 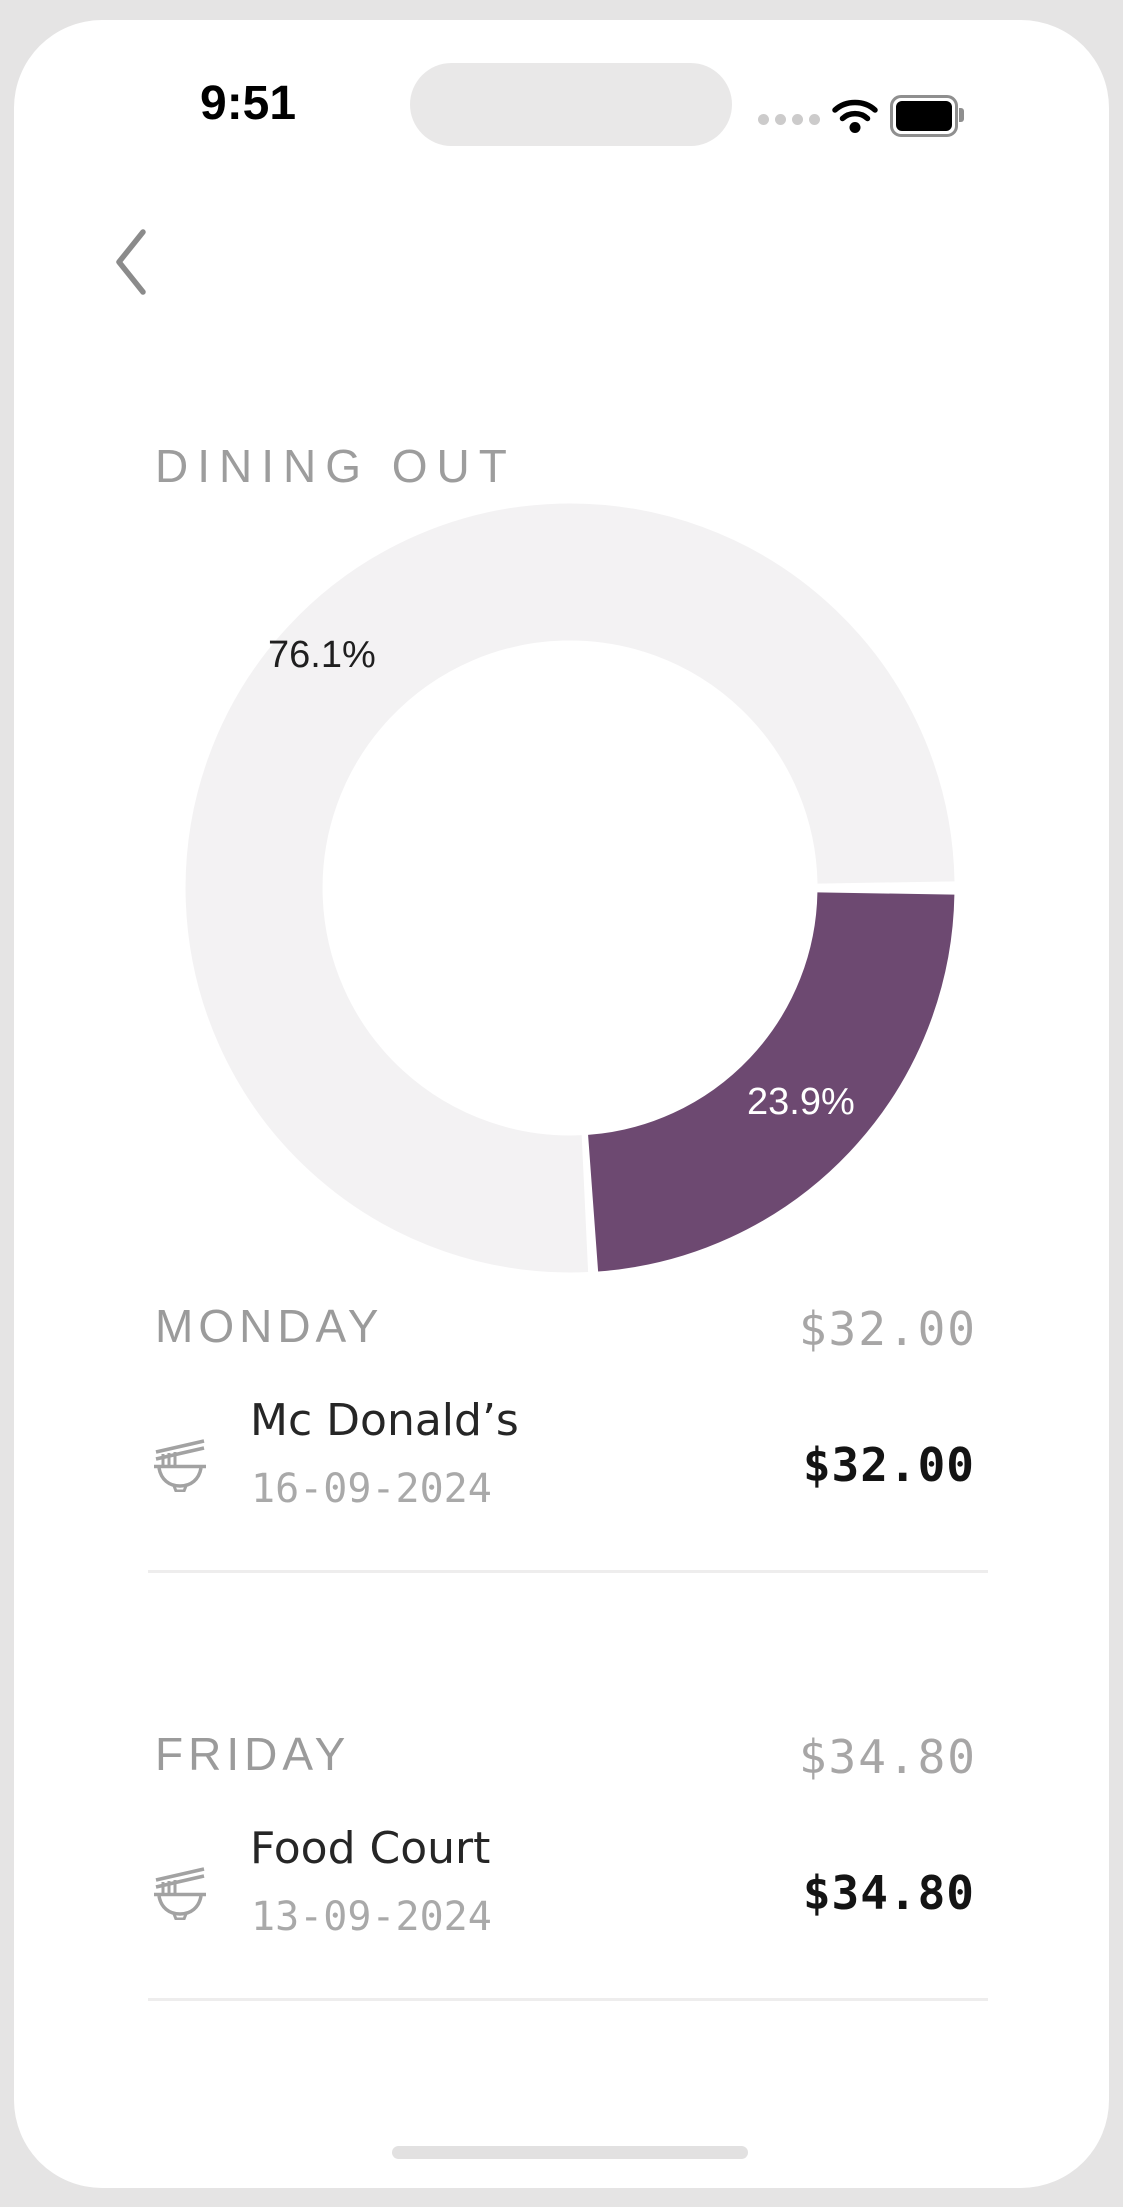 I want to click on wifi-icon, so click(x=855, y=116).